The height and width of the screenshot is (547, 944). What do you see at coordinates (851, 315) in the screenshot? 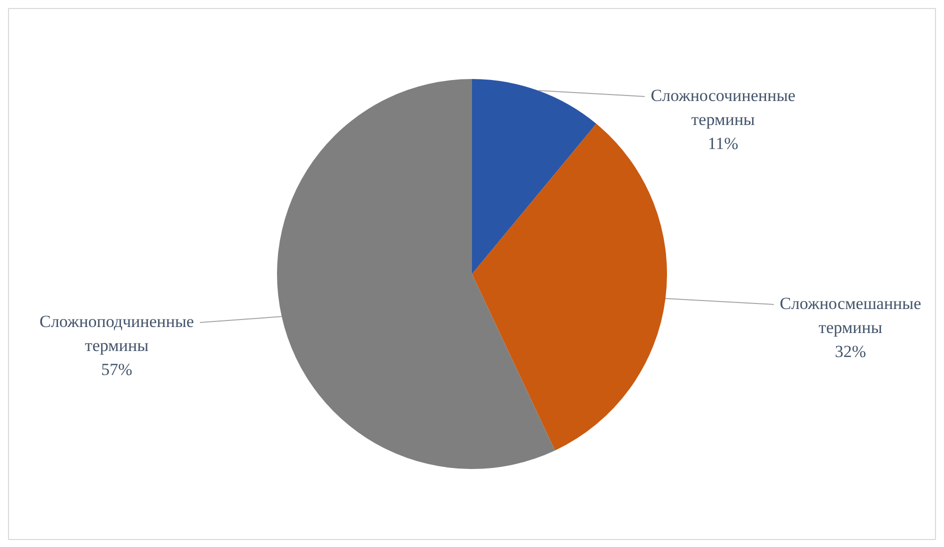
I see `slice-label: Сложносмешанные термины` at bounding box center [851, 315].